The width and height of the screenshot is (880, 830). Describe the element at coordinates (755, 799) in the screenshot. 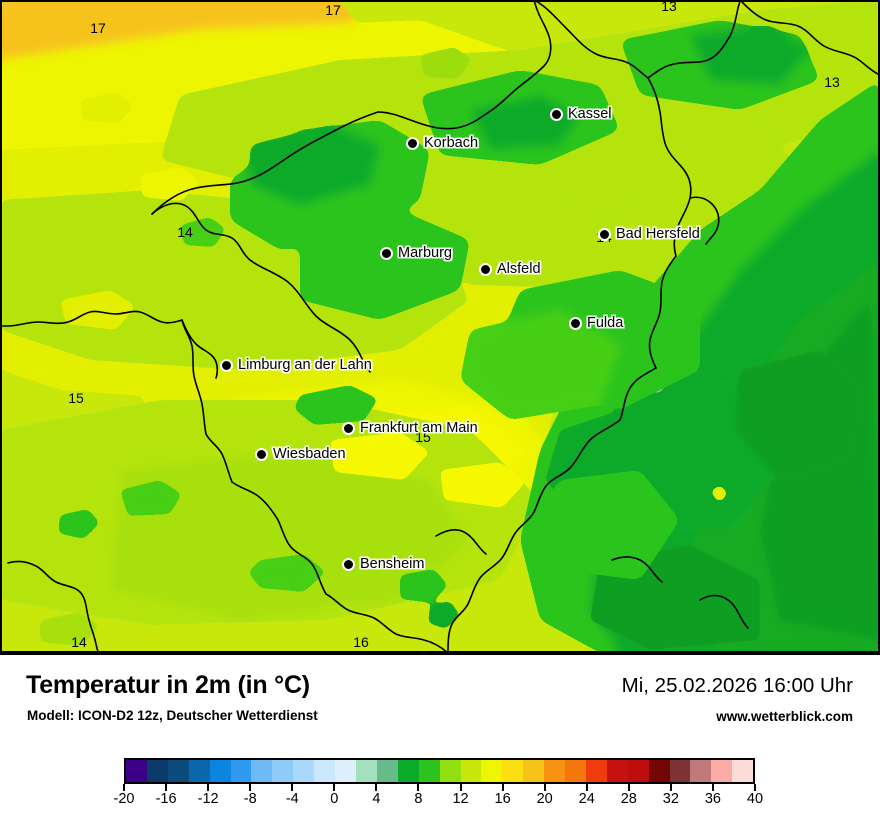

I see `colorbar-tick-label: 40` at that location.